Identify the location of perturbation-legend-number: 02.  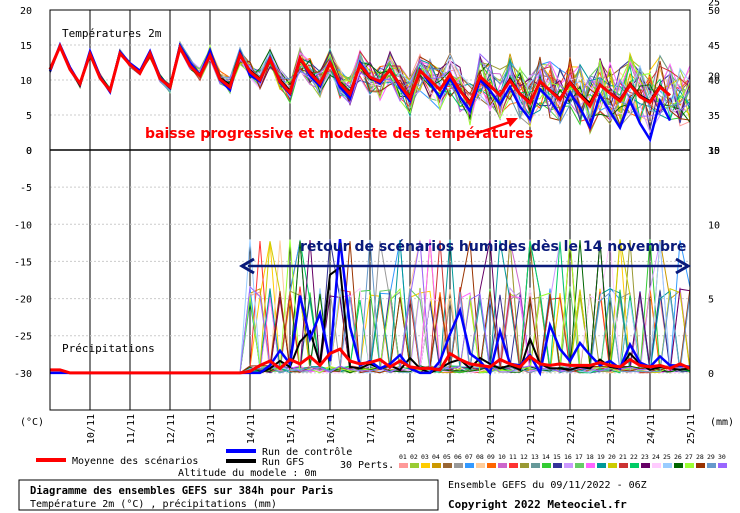
(414, 457).